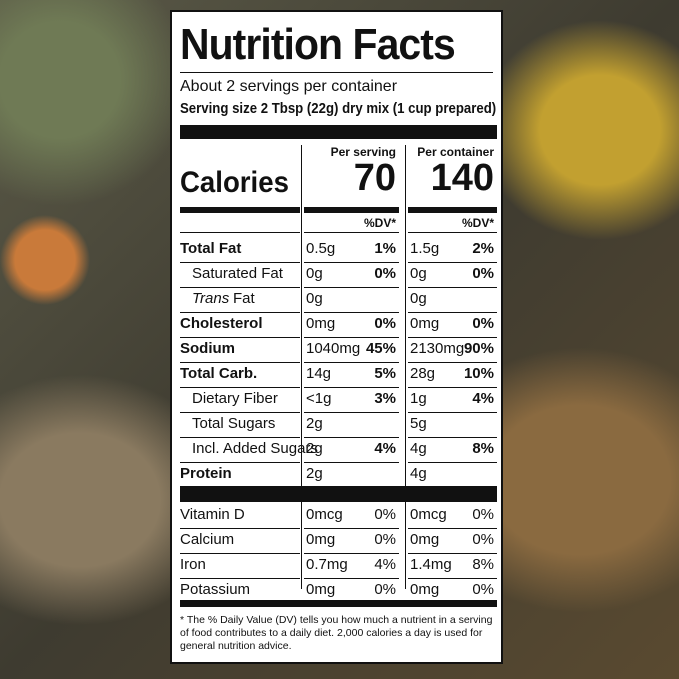 The height and width of the screenshot is (679, 679). Describe the element at coordinates (363, 152) in the screenshot. I see `per-serving-header: Per serving` at that location.